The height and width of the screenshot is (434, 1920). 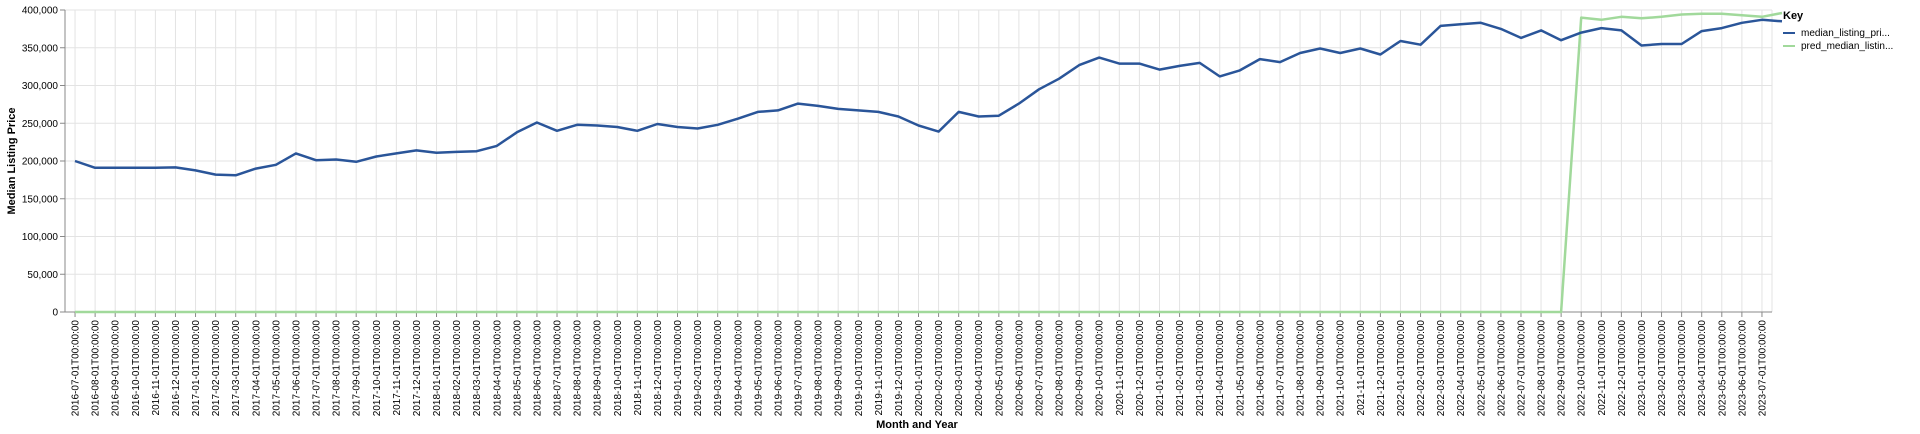 What do you see at coordinates (1240, 368) in the screenshot?
I see `x-tick-label: 2021-05-01T00:00:00` at bounding box center [1240, 368].